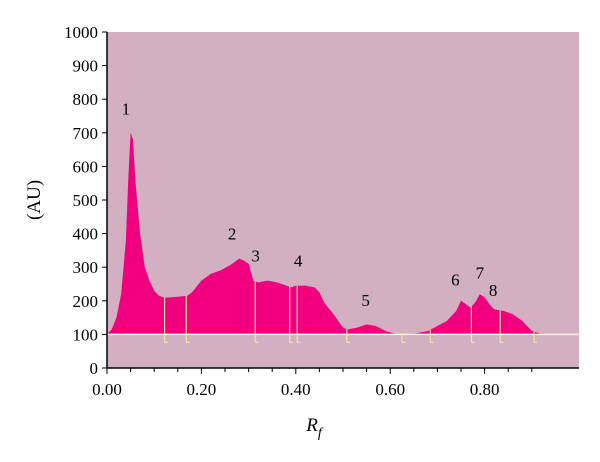 The width and height of the screenshot is (600, 462). Describe the element at coordinates (86, 267) in the screenshot. I see `y-tick-label: 300` at that location.